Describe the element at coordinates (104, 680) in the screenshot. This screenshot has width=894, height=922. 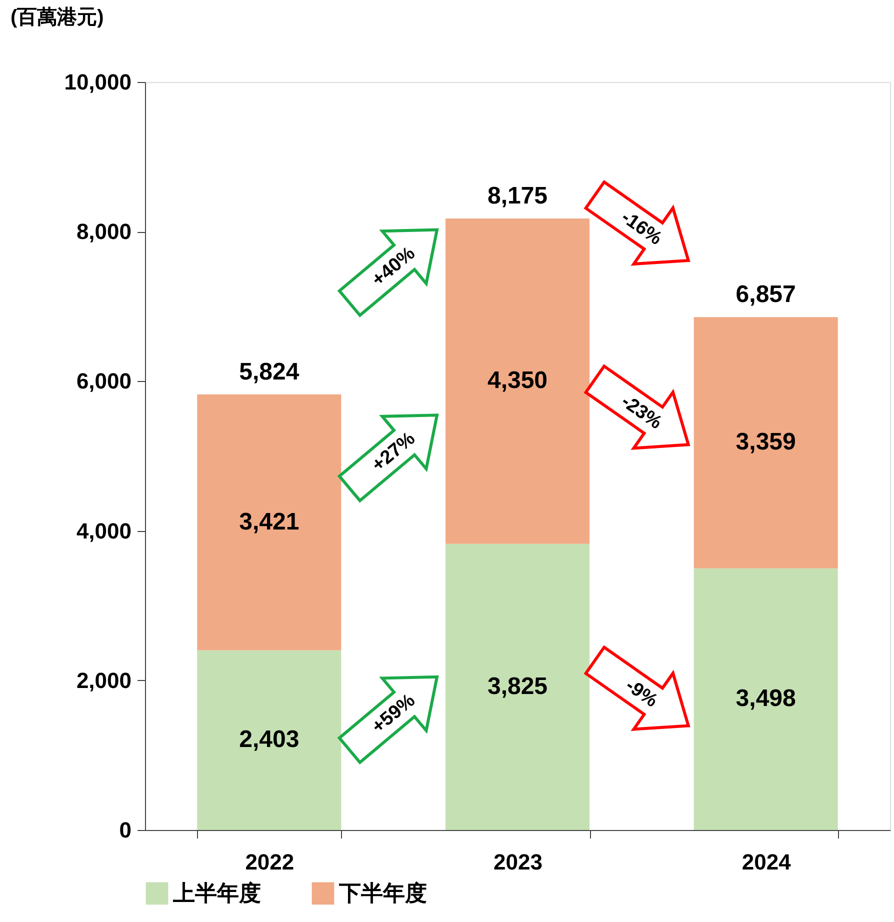
I see `y-tick-label: 2,000` at that location.